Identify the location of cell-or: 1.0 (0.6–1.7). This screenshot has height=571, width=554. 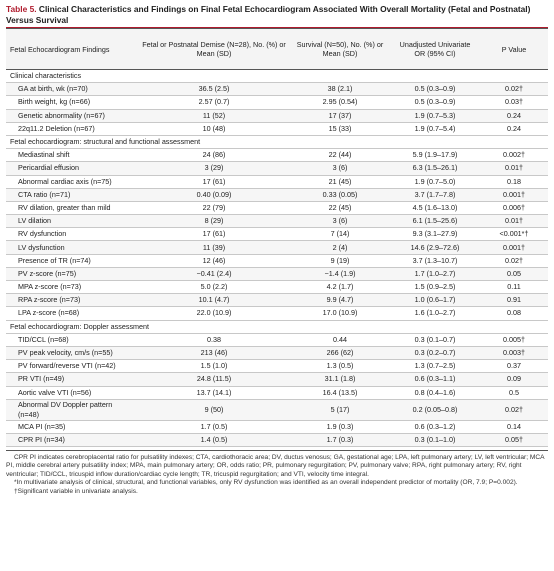
(435, 300).